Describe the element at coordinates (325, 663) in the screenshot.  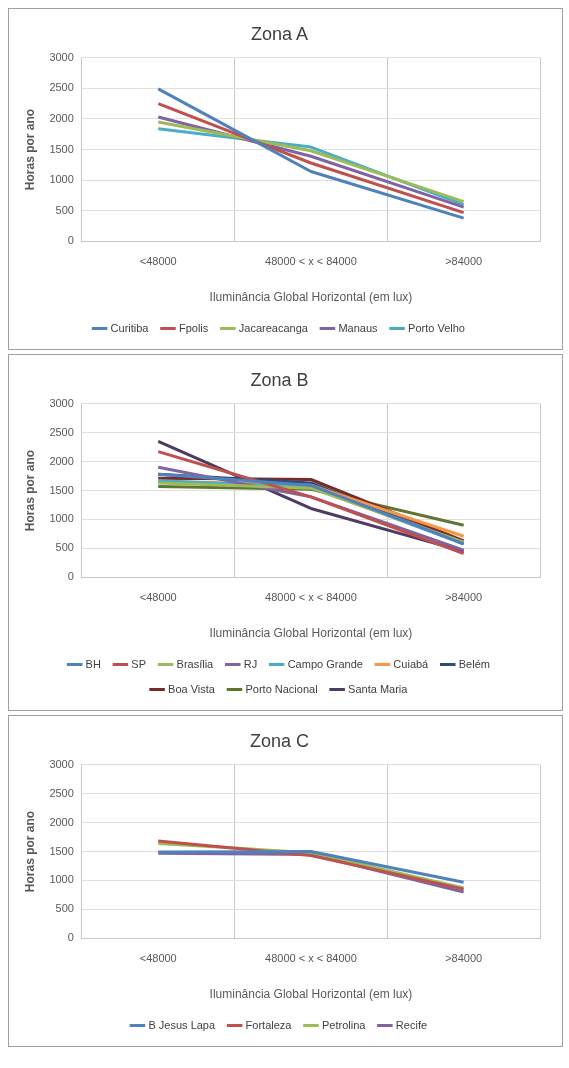
I see `legend-label: Campo Grande` at that location.